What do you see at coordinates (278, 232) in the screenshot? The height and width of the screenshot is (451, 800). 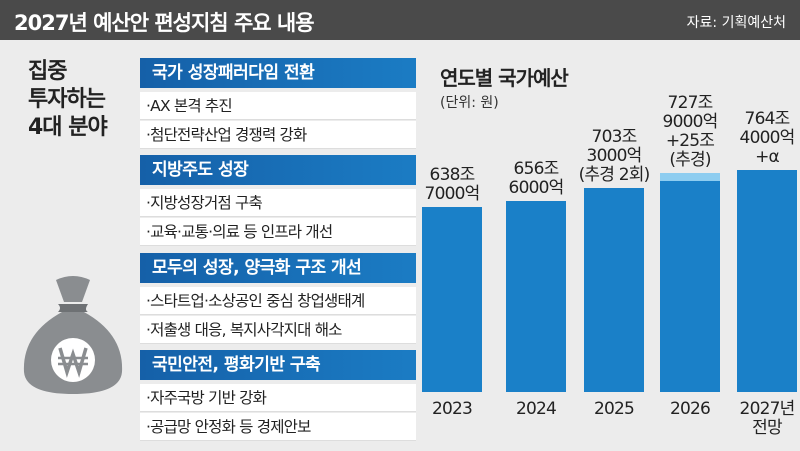 I see `section-item: 교육·교통·의료 등 인프라 개선` at bounding box center [278, 232].